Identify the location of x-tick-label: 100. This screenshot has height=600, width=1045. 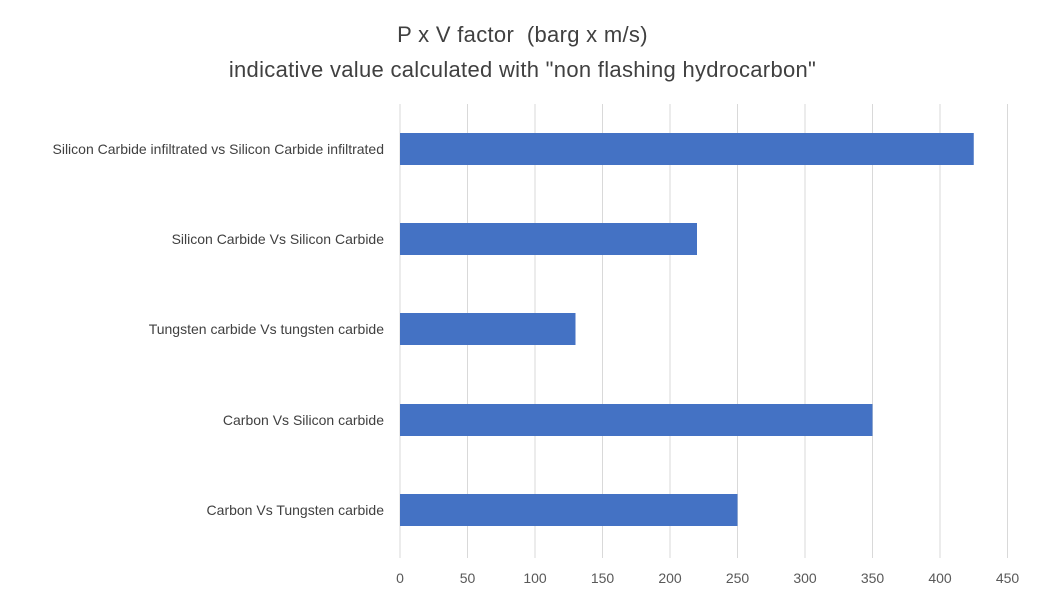
(535, 578).